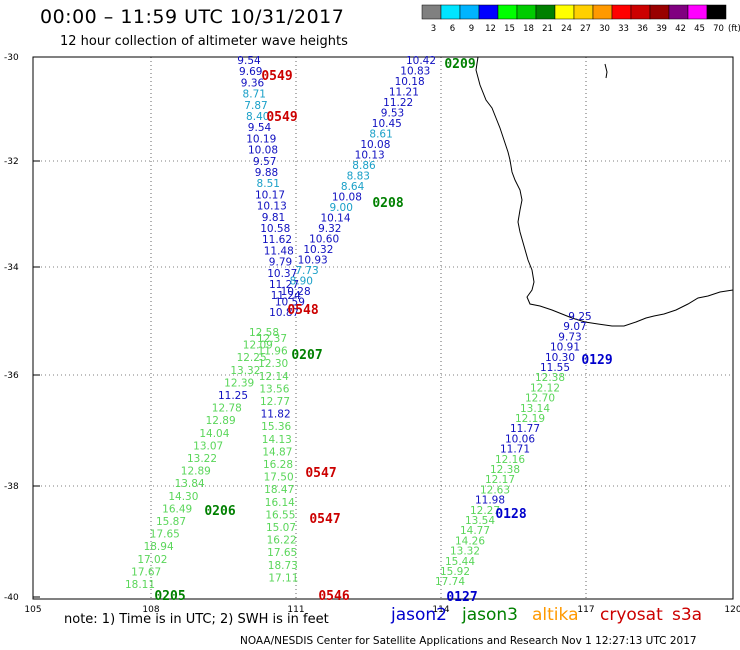  I want to click on wave-height-value: 9.32, so click(329, 229).